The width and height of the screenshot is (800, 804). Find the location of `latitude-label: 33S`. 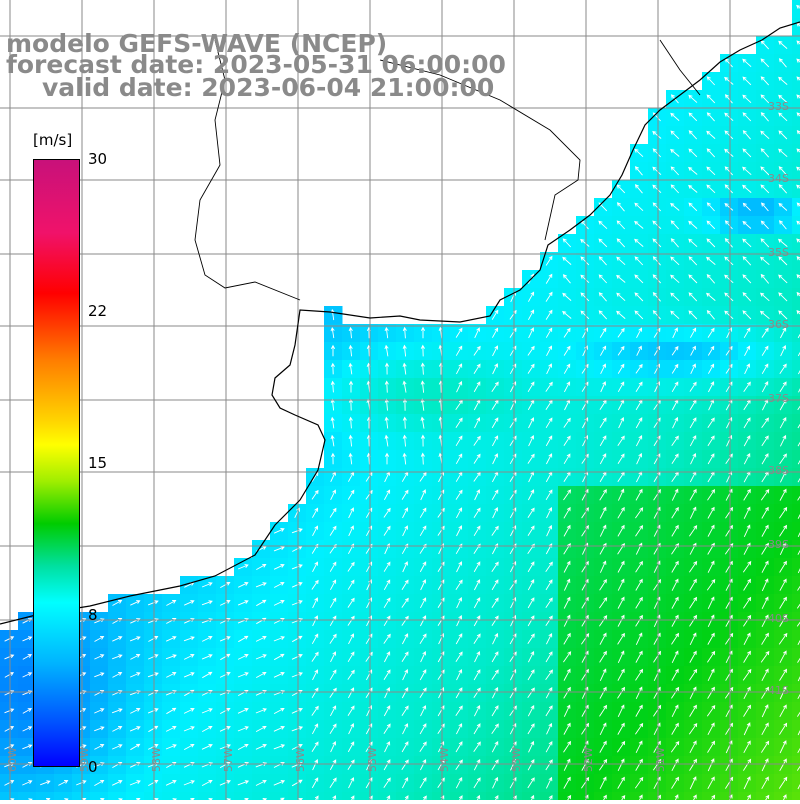

latitude-label: 33S is located at coordinates (778, 106).